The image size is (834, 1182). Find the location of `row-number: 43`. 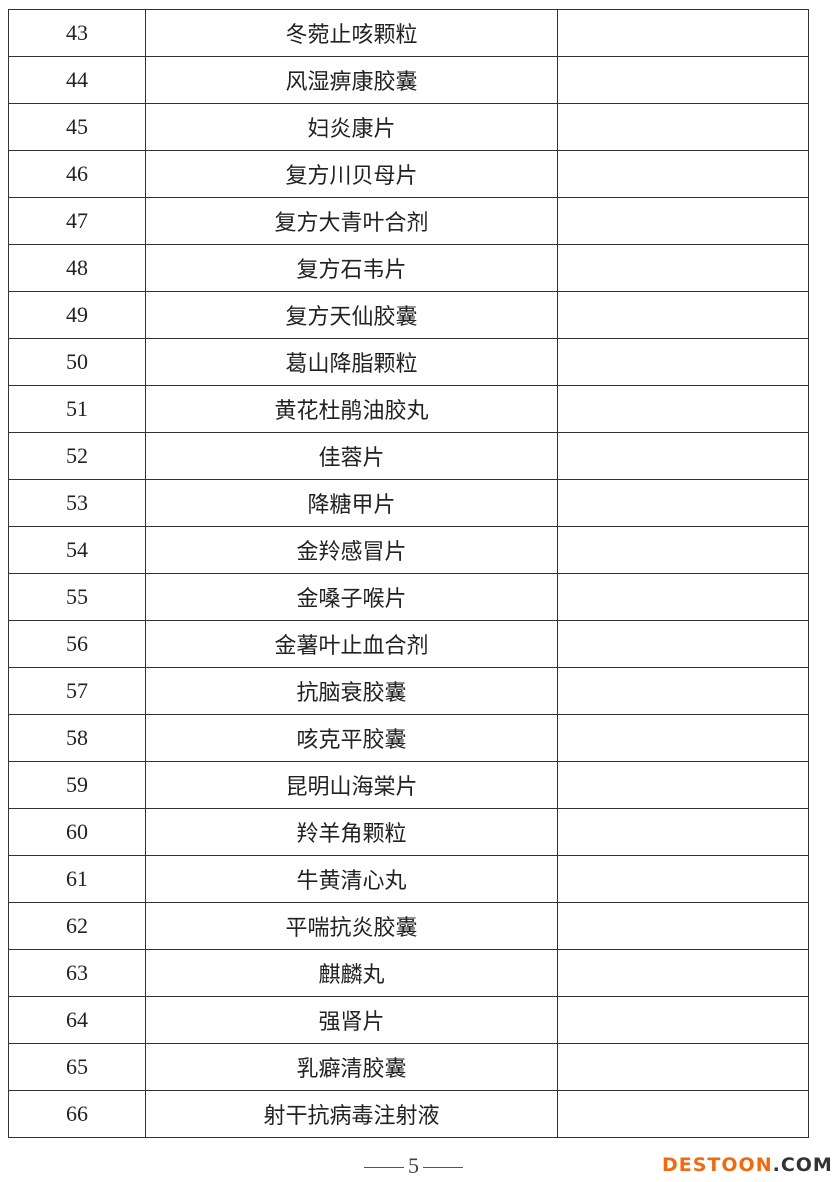

row-number: 43 is located at coordinates (77, 33).